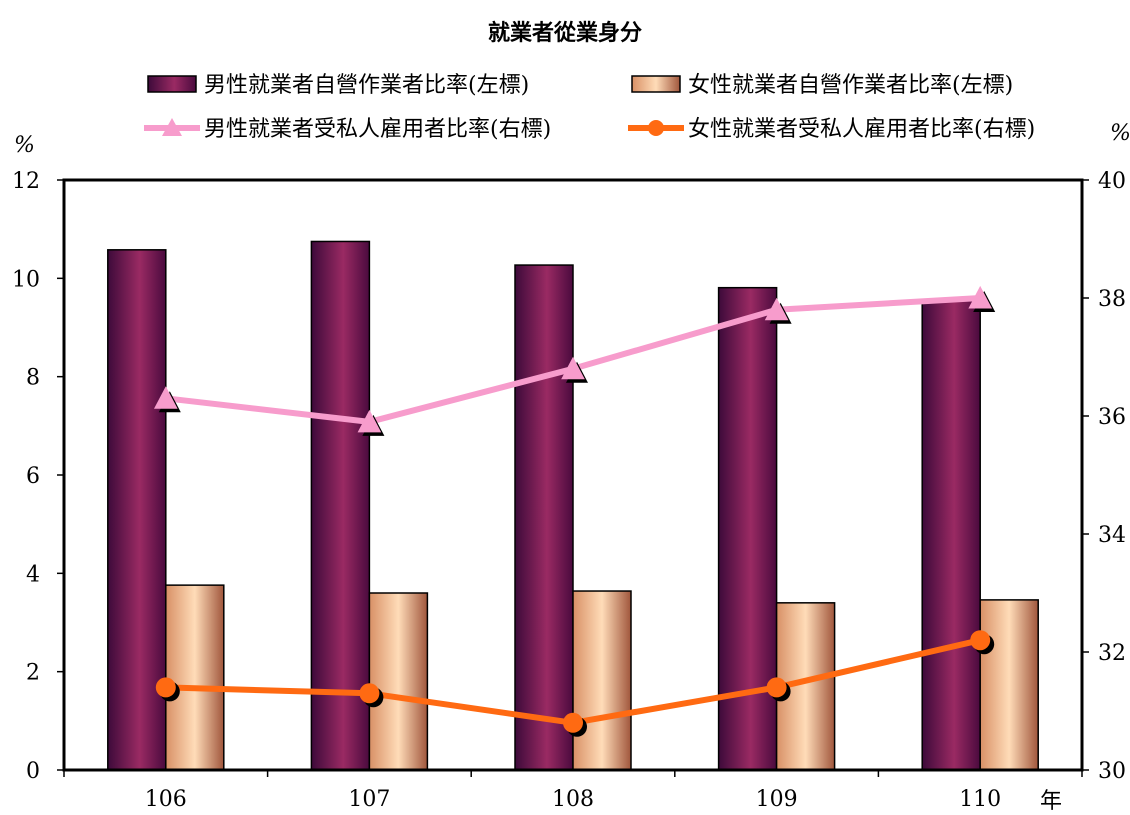  I want to click on chart-title: 就業者從業身分, so click(565, 33).